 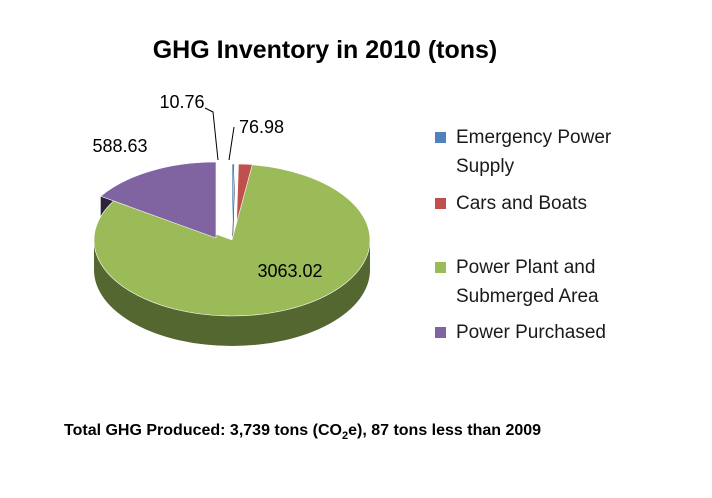 What do you see at coordinates (345, 436) in the screenshot?
I see `footnote-subscript: 2` at bounding box center [345, 436].